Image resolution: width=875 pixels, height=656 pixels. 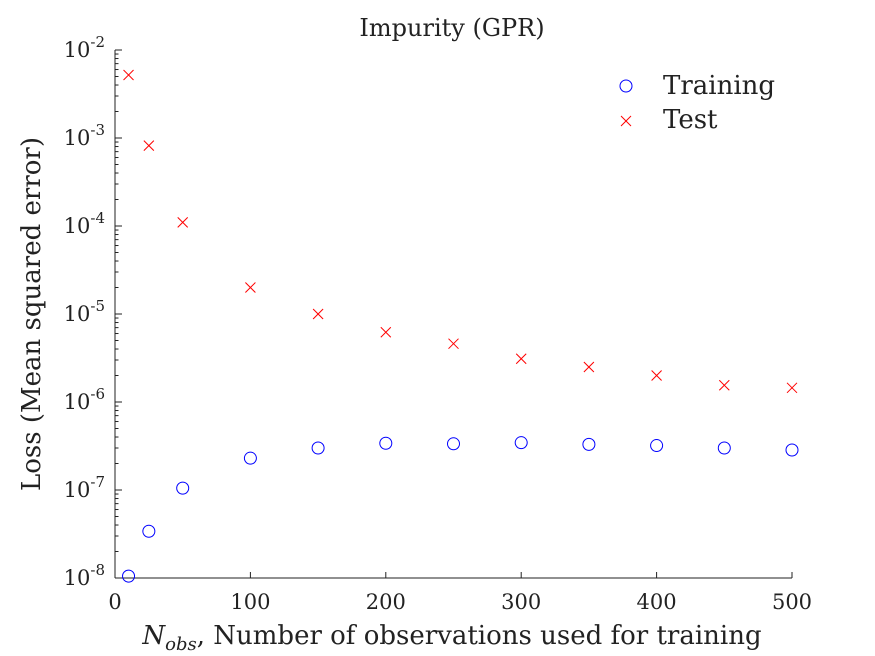 I want to click on y-tick-label: 10⁻², so click(x=84, y=47).